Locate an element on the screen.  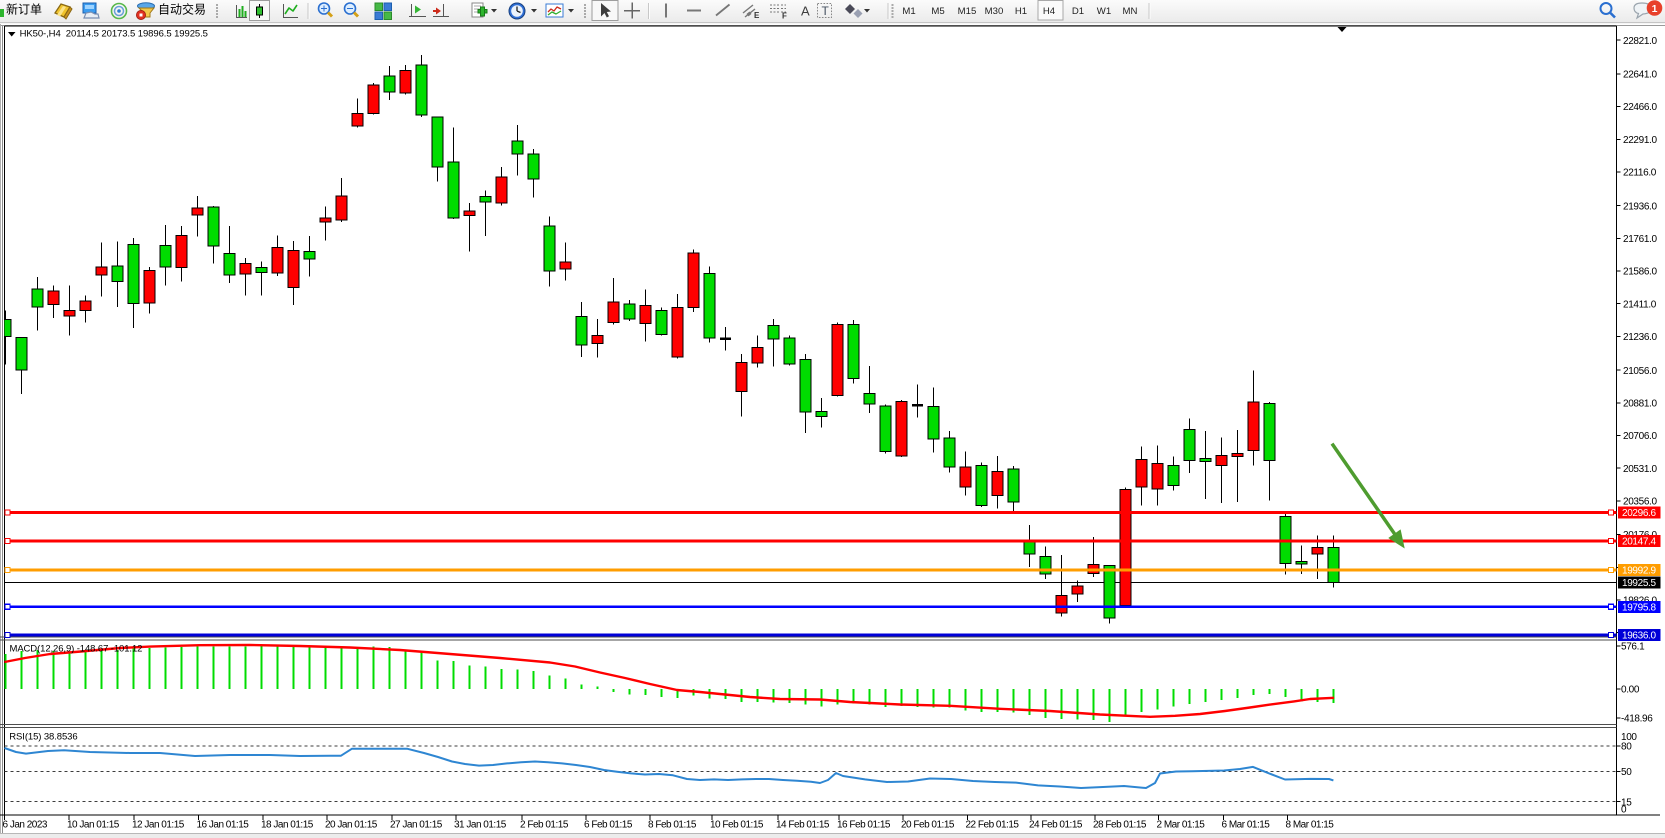
svg-text: T is located at coordinates (826, 11).